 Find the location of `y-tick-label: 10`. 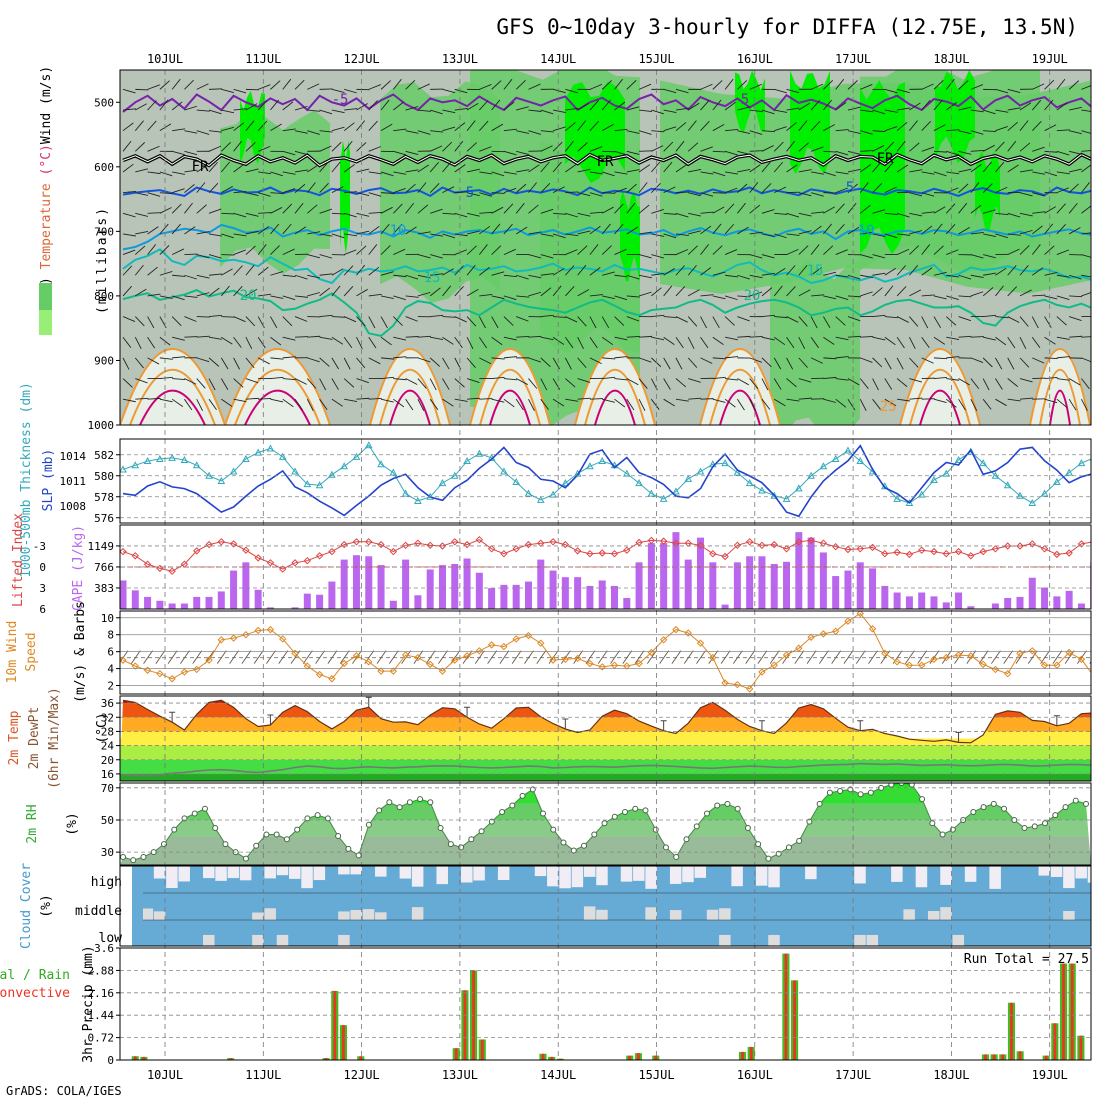

y-tick-label: 10 is located at coordinates (107, 618).